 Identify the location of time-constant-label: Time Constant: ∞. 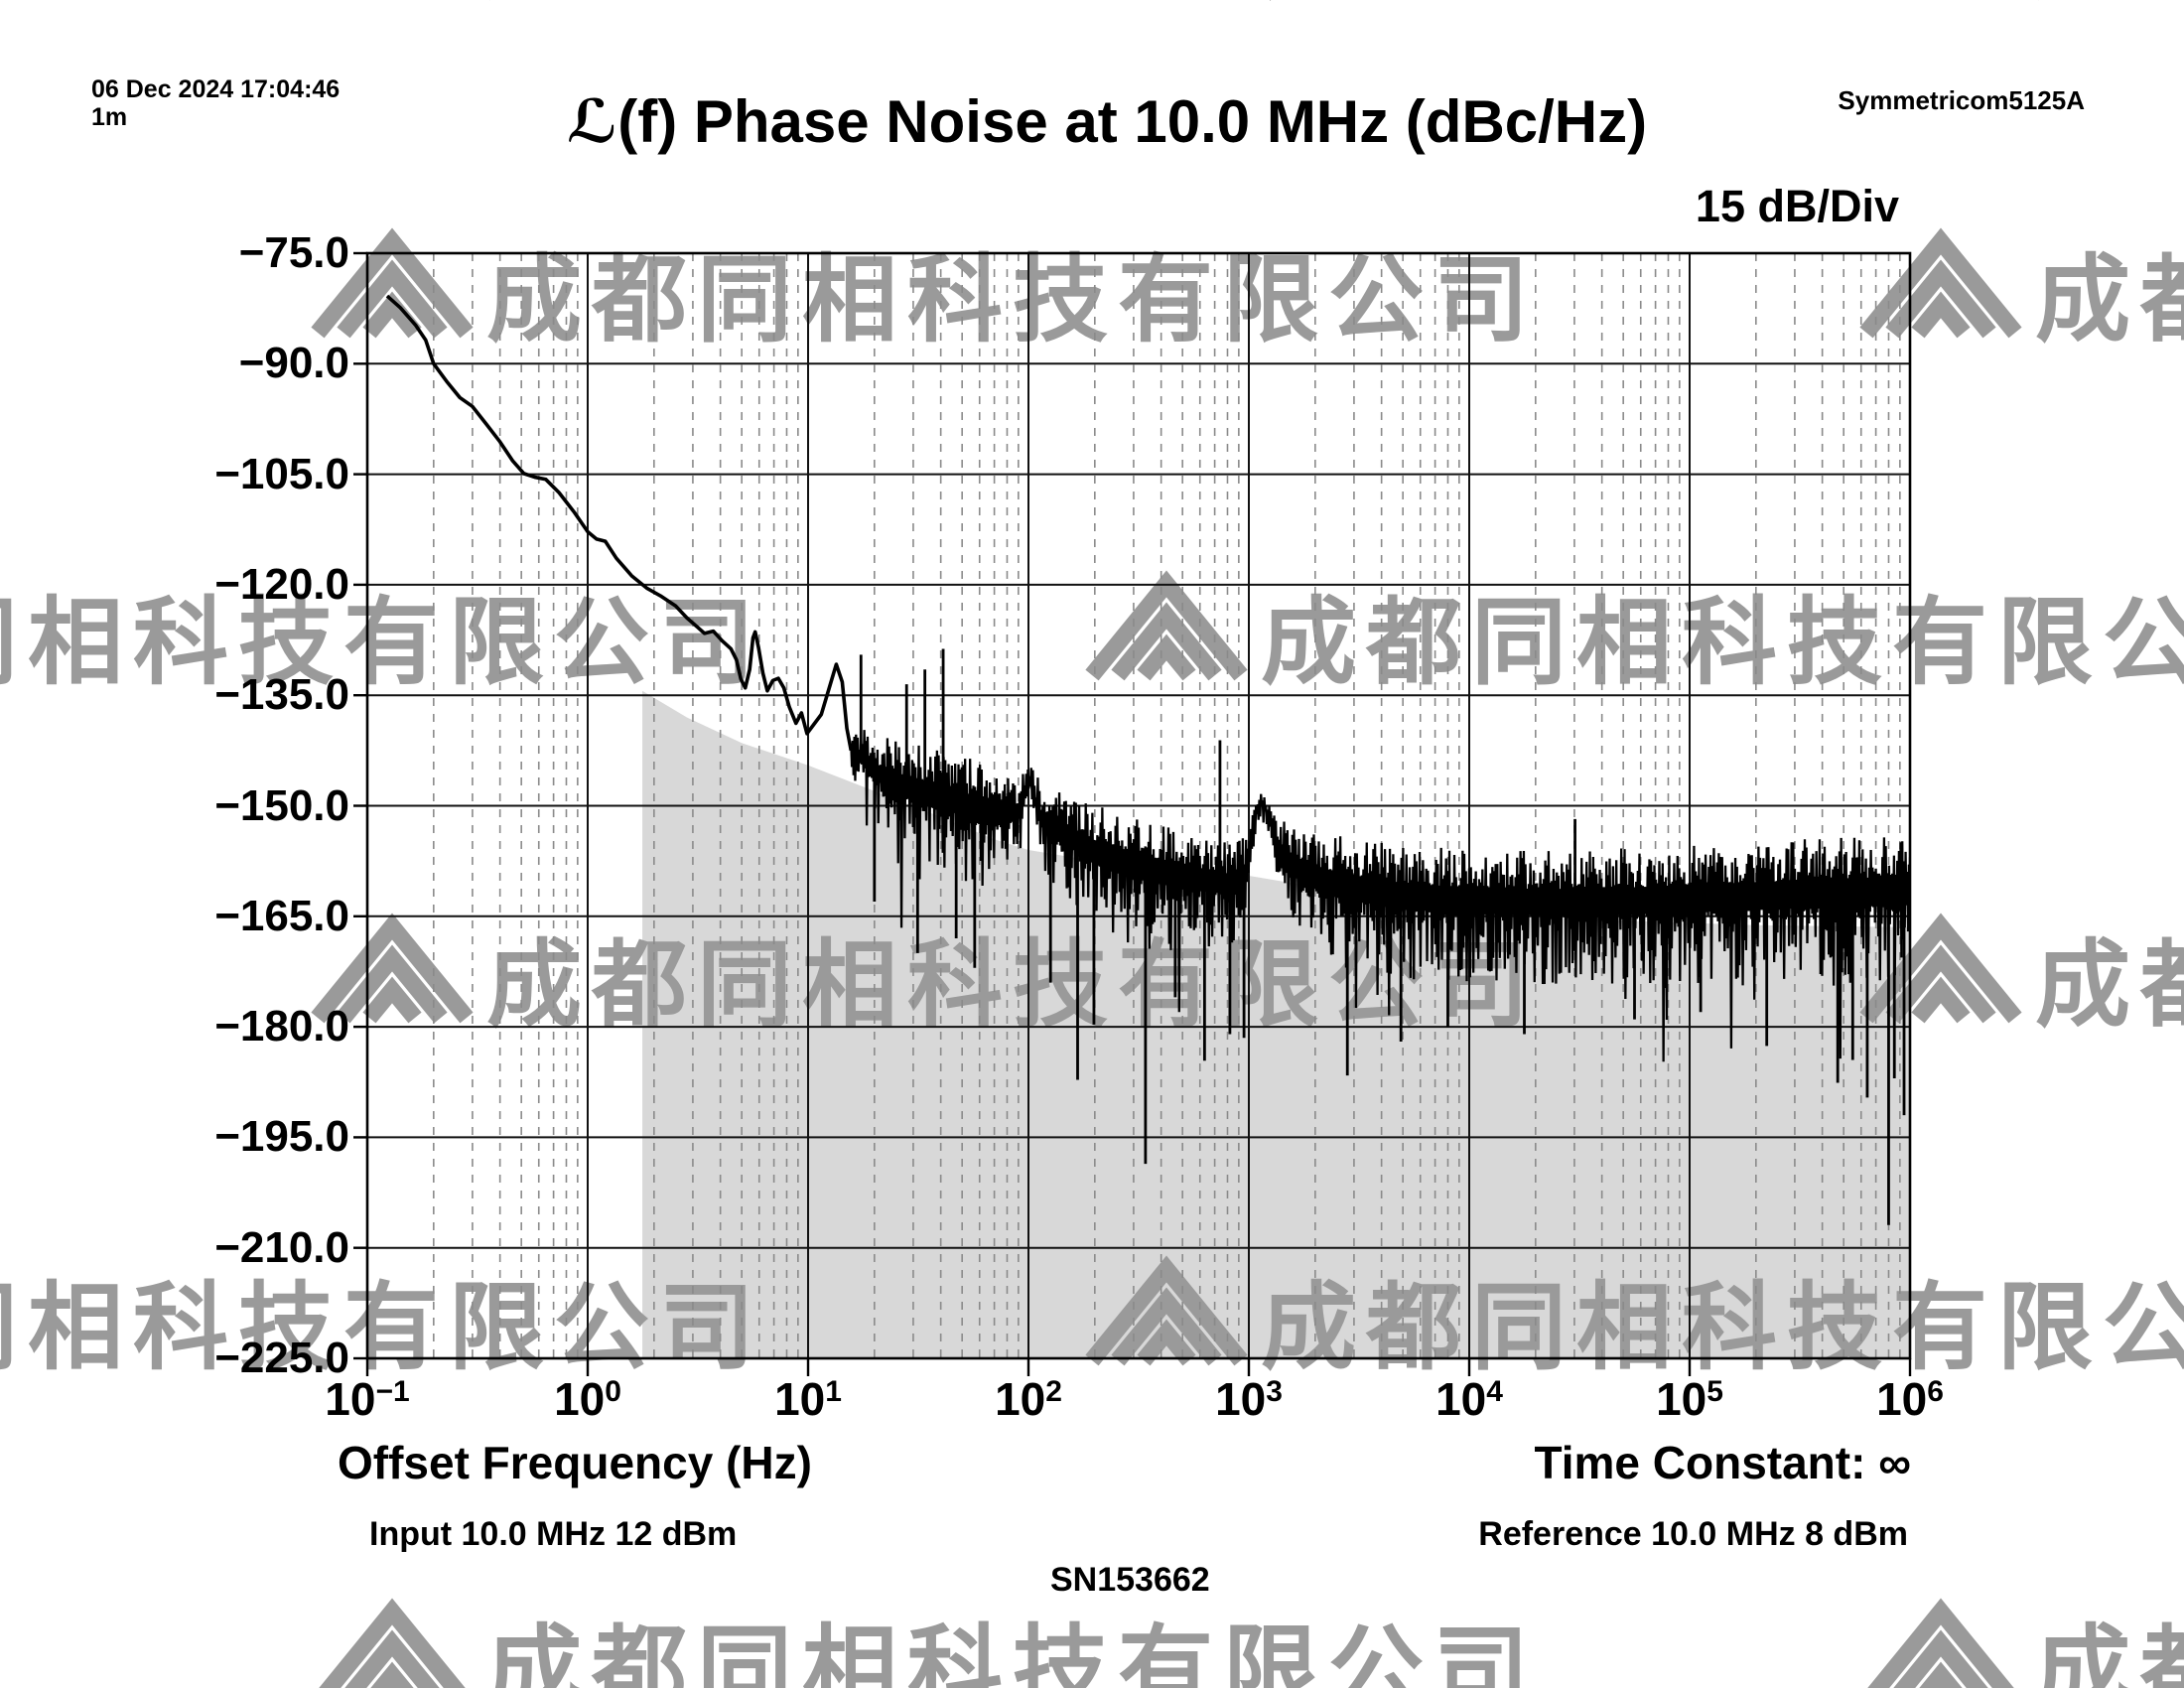
(1722, 1462).